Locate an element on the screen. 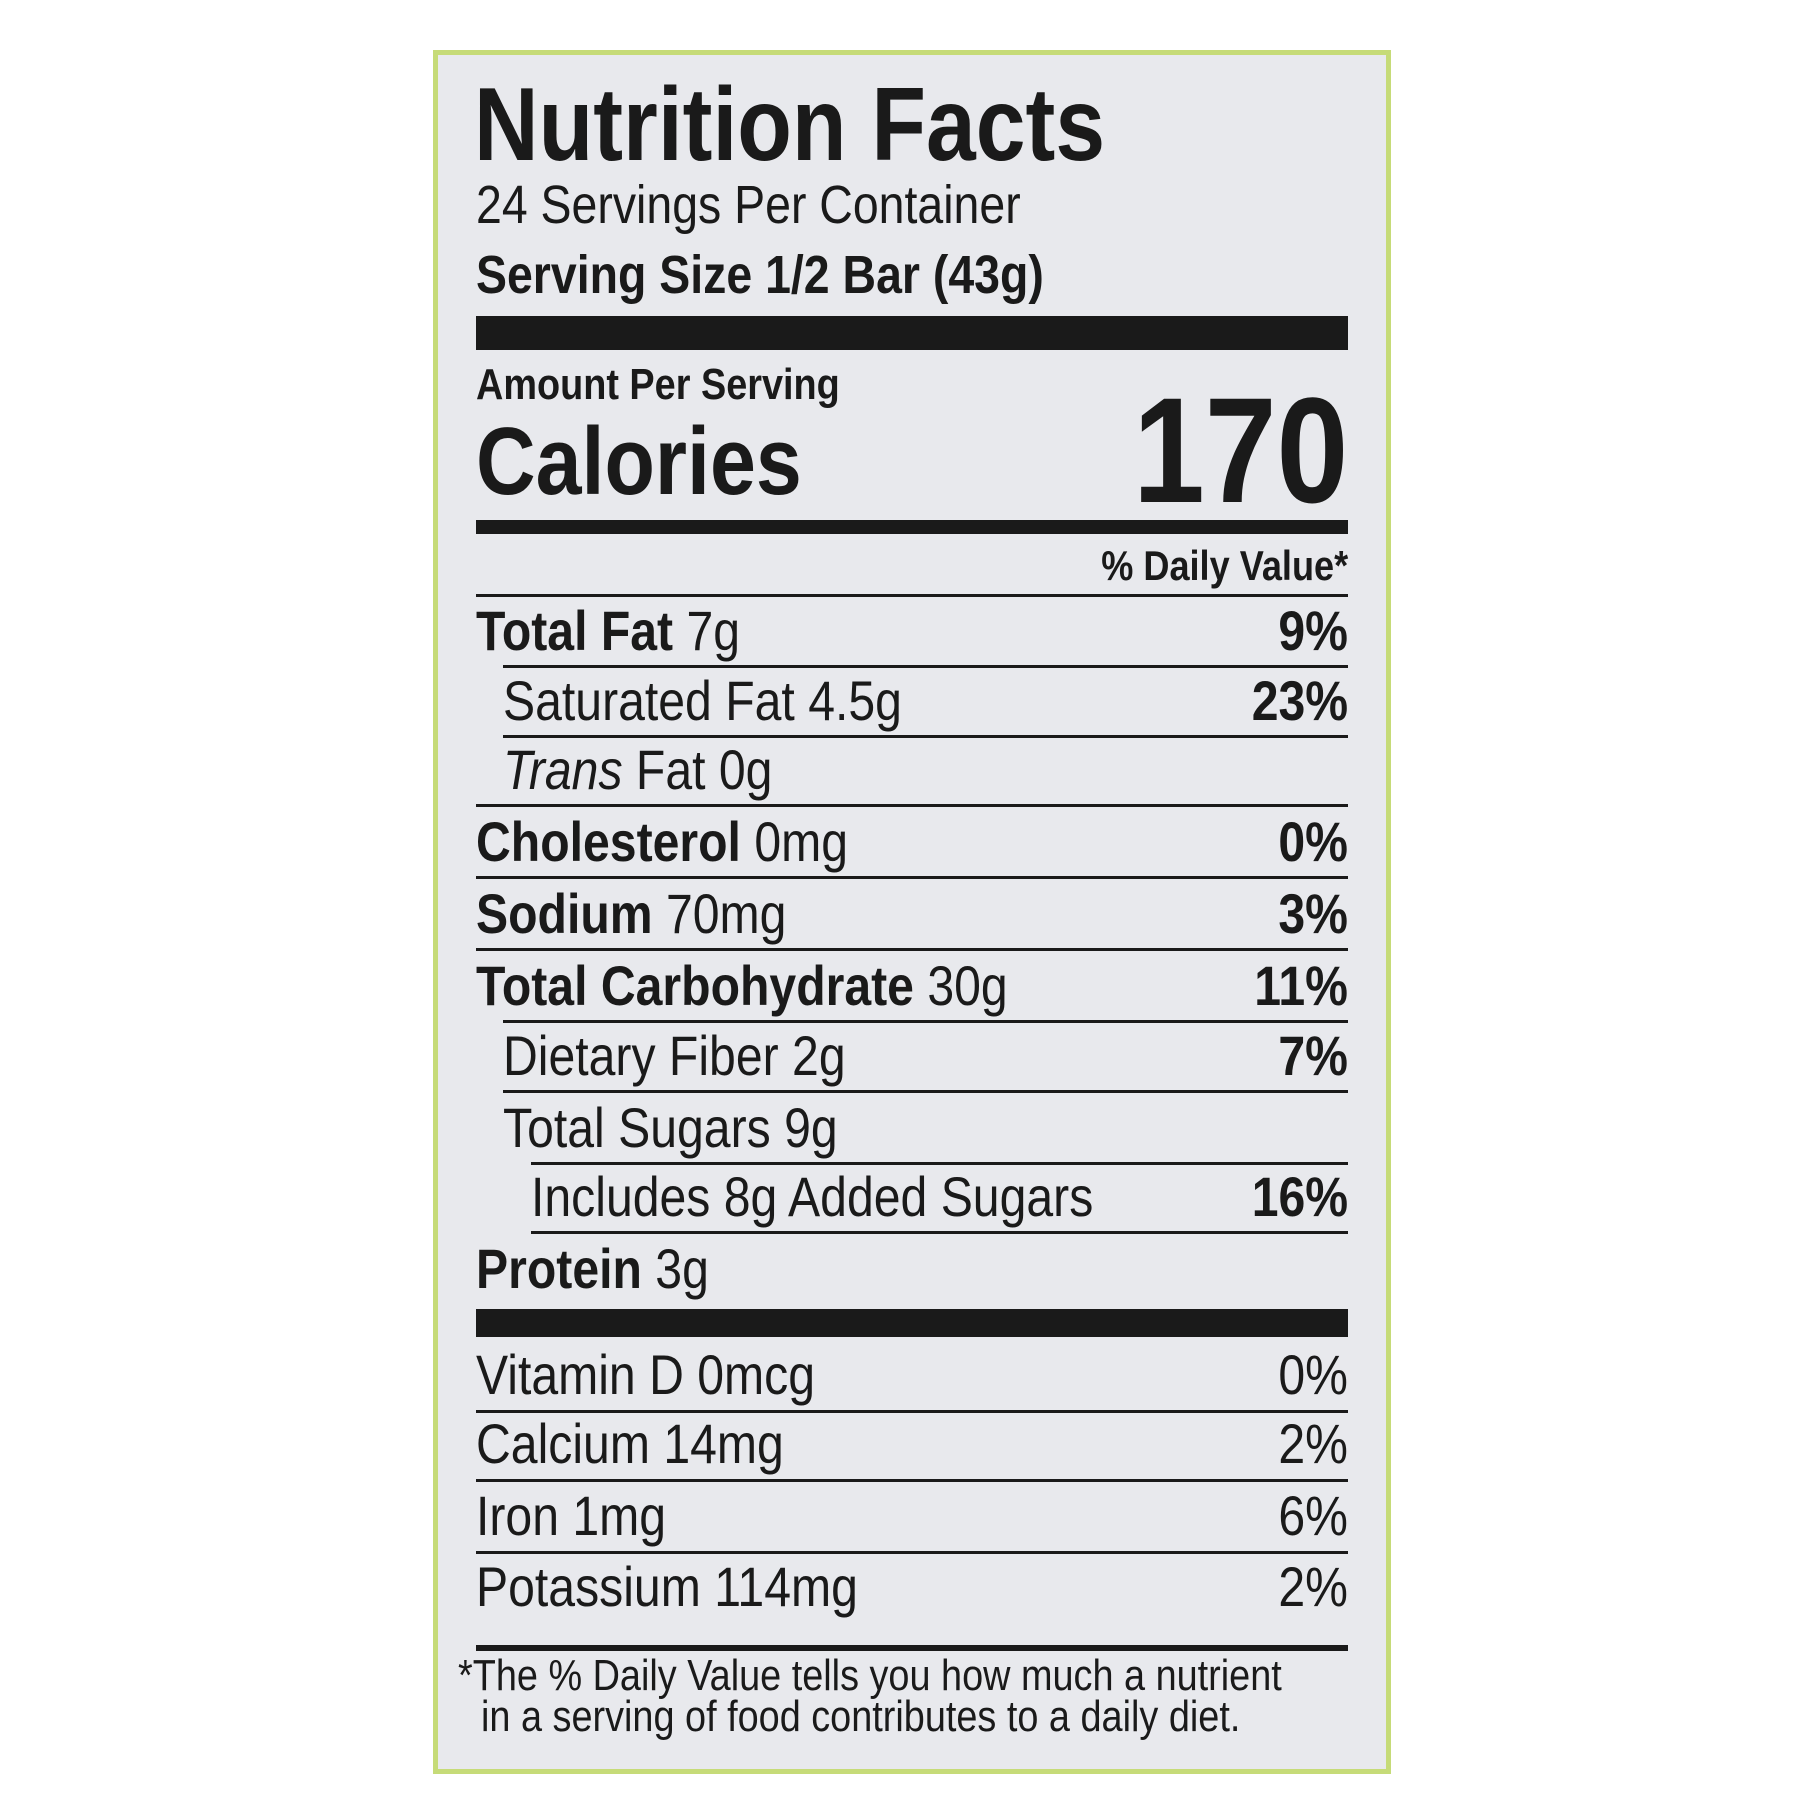  amount-per-serving: Amount Per Serving is located at coordinates (658, 384).